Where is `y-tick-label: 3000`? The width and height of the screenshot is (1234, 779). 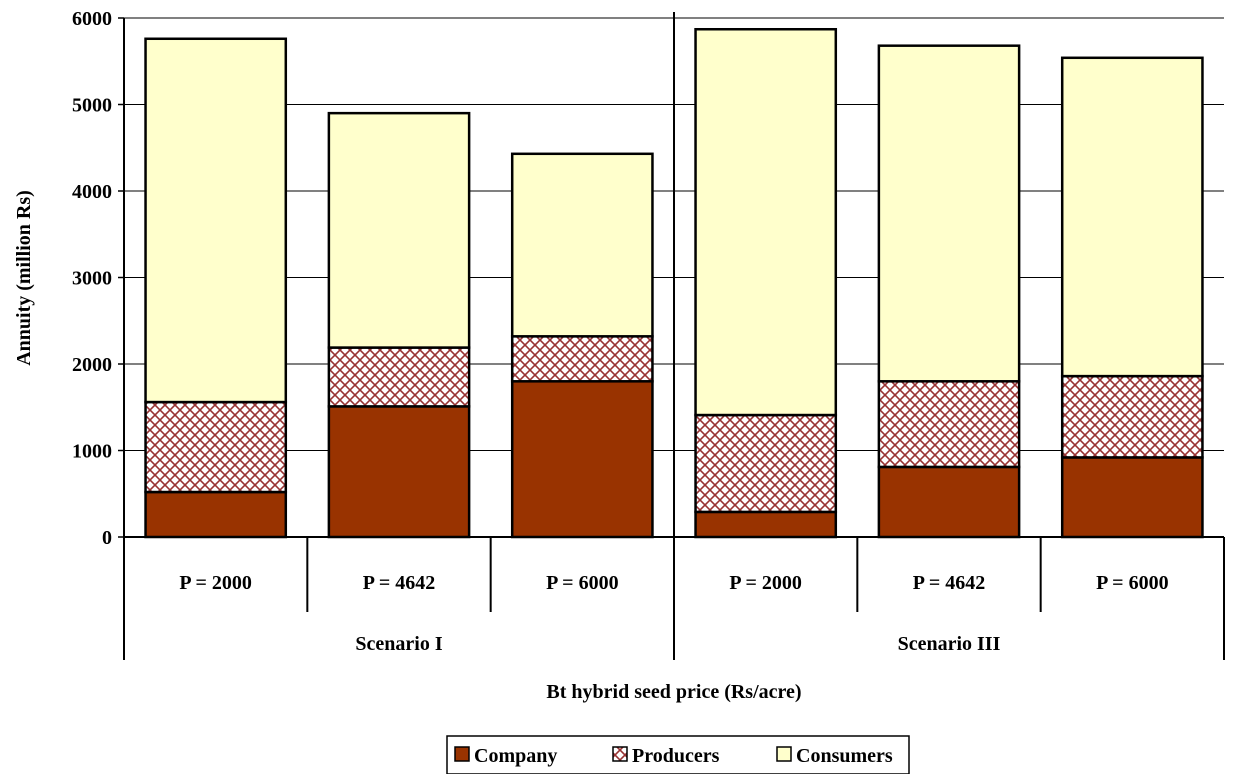 y-tick-label: 3000 is located at coordinates (92, 279).